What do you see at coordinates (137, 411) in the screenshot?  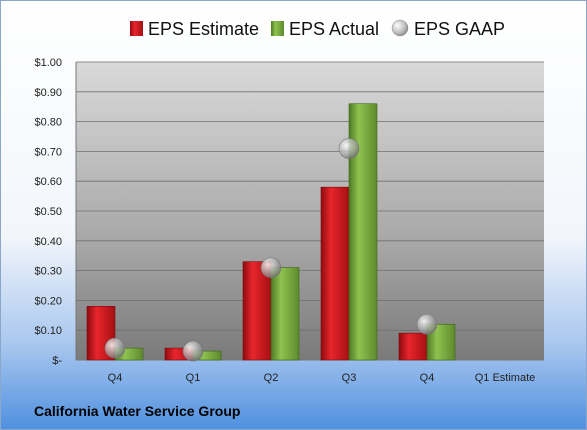 I see `company-name: California Water Service Group` at bounding box center [137, 411].